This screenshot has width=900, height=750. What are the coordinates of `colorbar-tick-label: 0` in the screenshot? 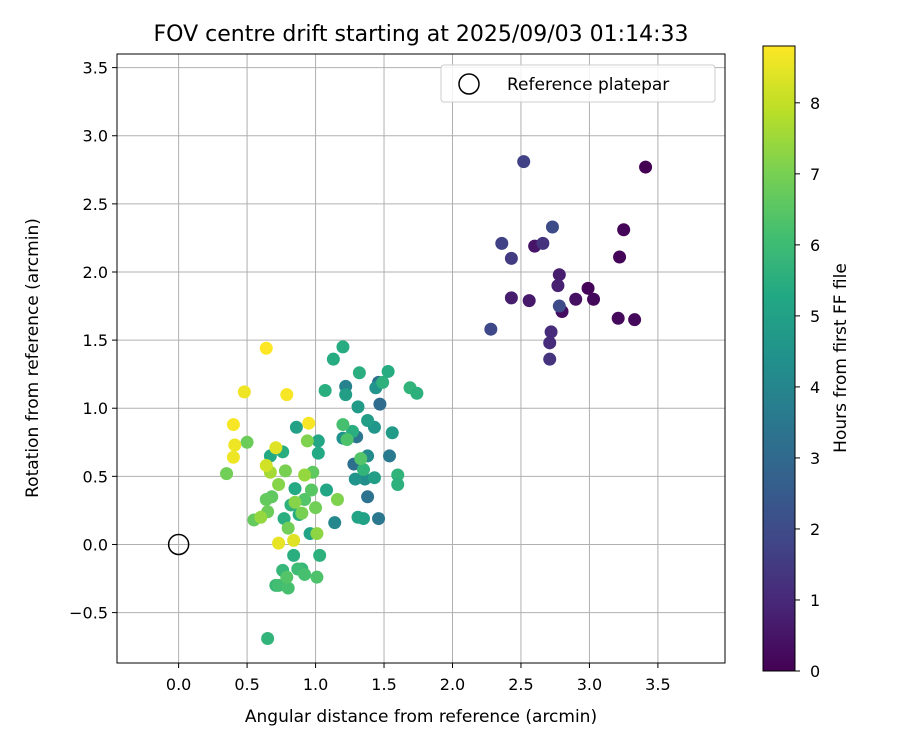 It's located at (815, 671).